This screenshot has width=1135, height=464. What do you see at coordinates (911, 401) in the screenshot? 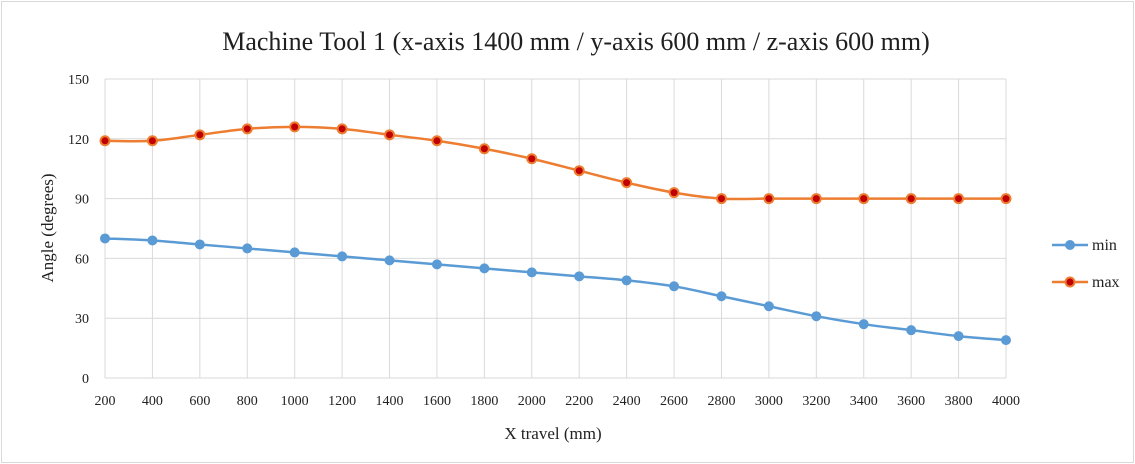
I see `x-tick-label: 3600` at bounding box center [911, 401].